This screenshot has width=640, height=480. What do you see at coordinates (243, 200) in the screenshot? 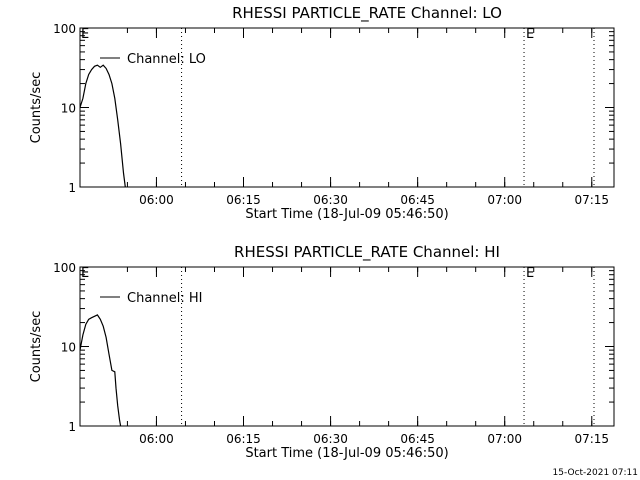
I see `chart1-x-tick-label: 06:15` at bounding box center [243, 200].